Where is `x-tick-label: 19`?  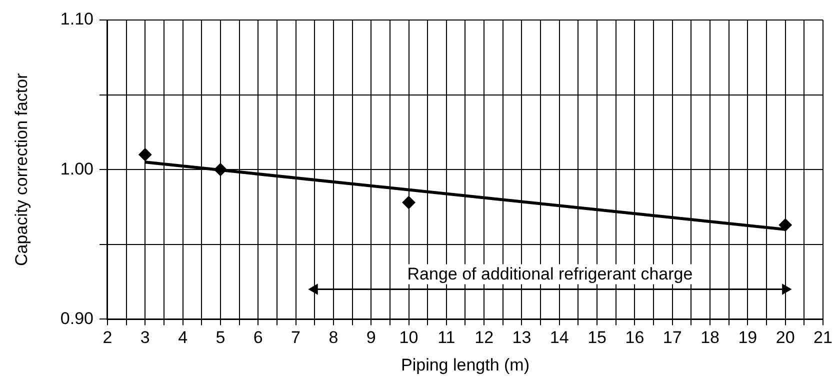 x-tick-label: 19 is located at coordinates (748, 338).